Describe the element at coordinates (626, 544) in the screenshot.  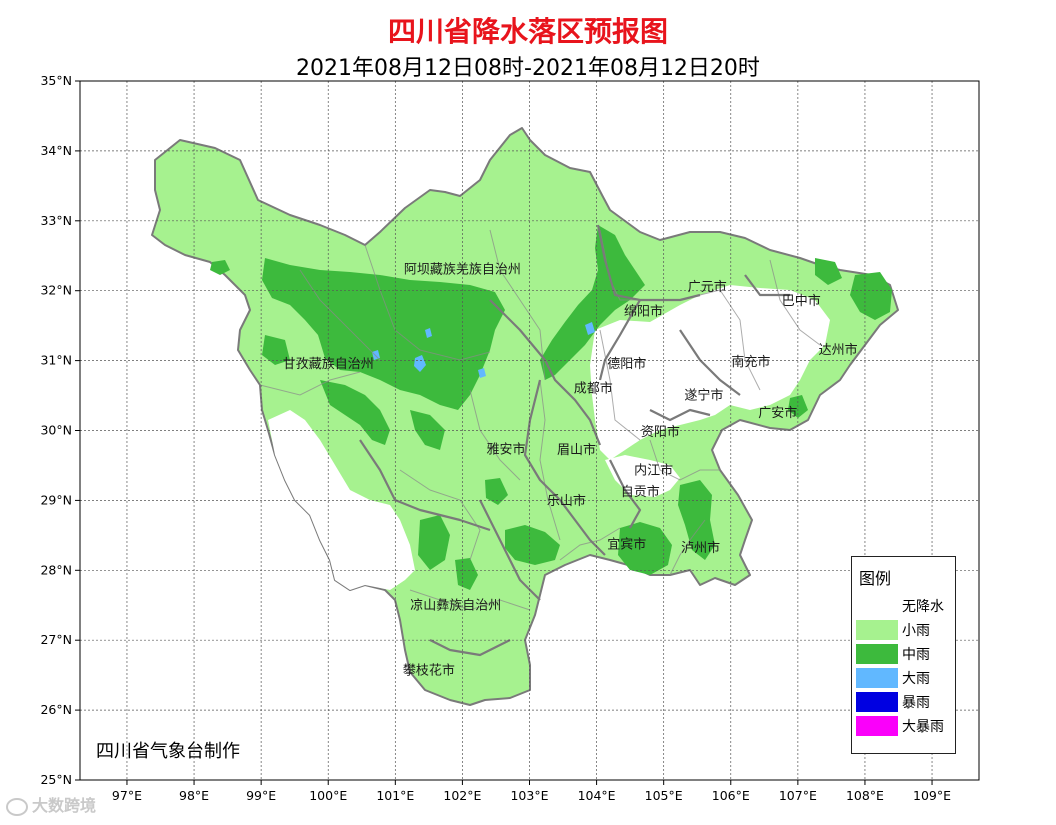
I see `city-label: 宜宾市` at that location.